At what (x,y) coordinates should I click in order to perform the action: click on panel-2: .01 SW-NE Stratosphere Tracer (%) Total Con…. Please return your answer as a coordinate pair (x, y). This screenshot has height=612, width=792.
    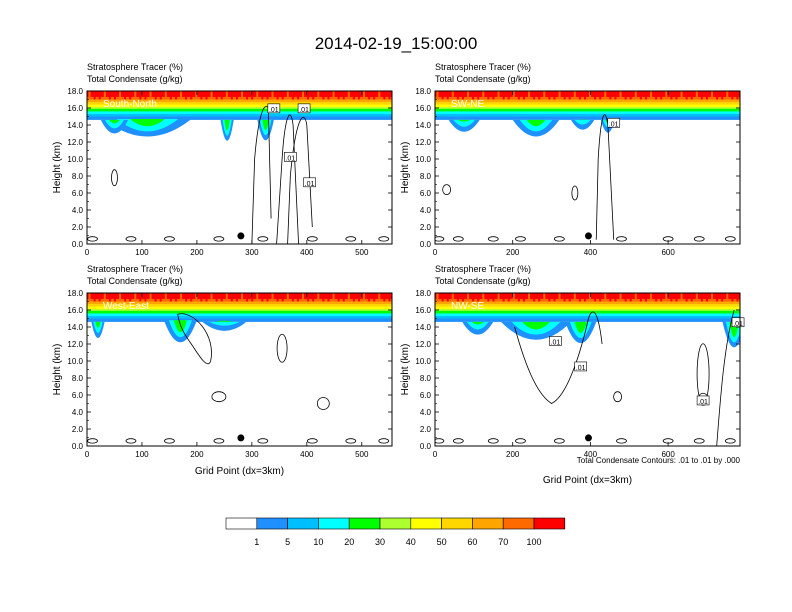
    Looking at the image, I should click on (570, 159).